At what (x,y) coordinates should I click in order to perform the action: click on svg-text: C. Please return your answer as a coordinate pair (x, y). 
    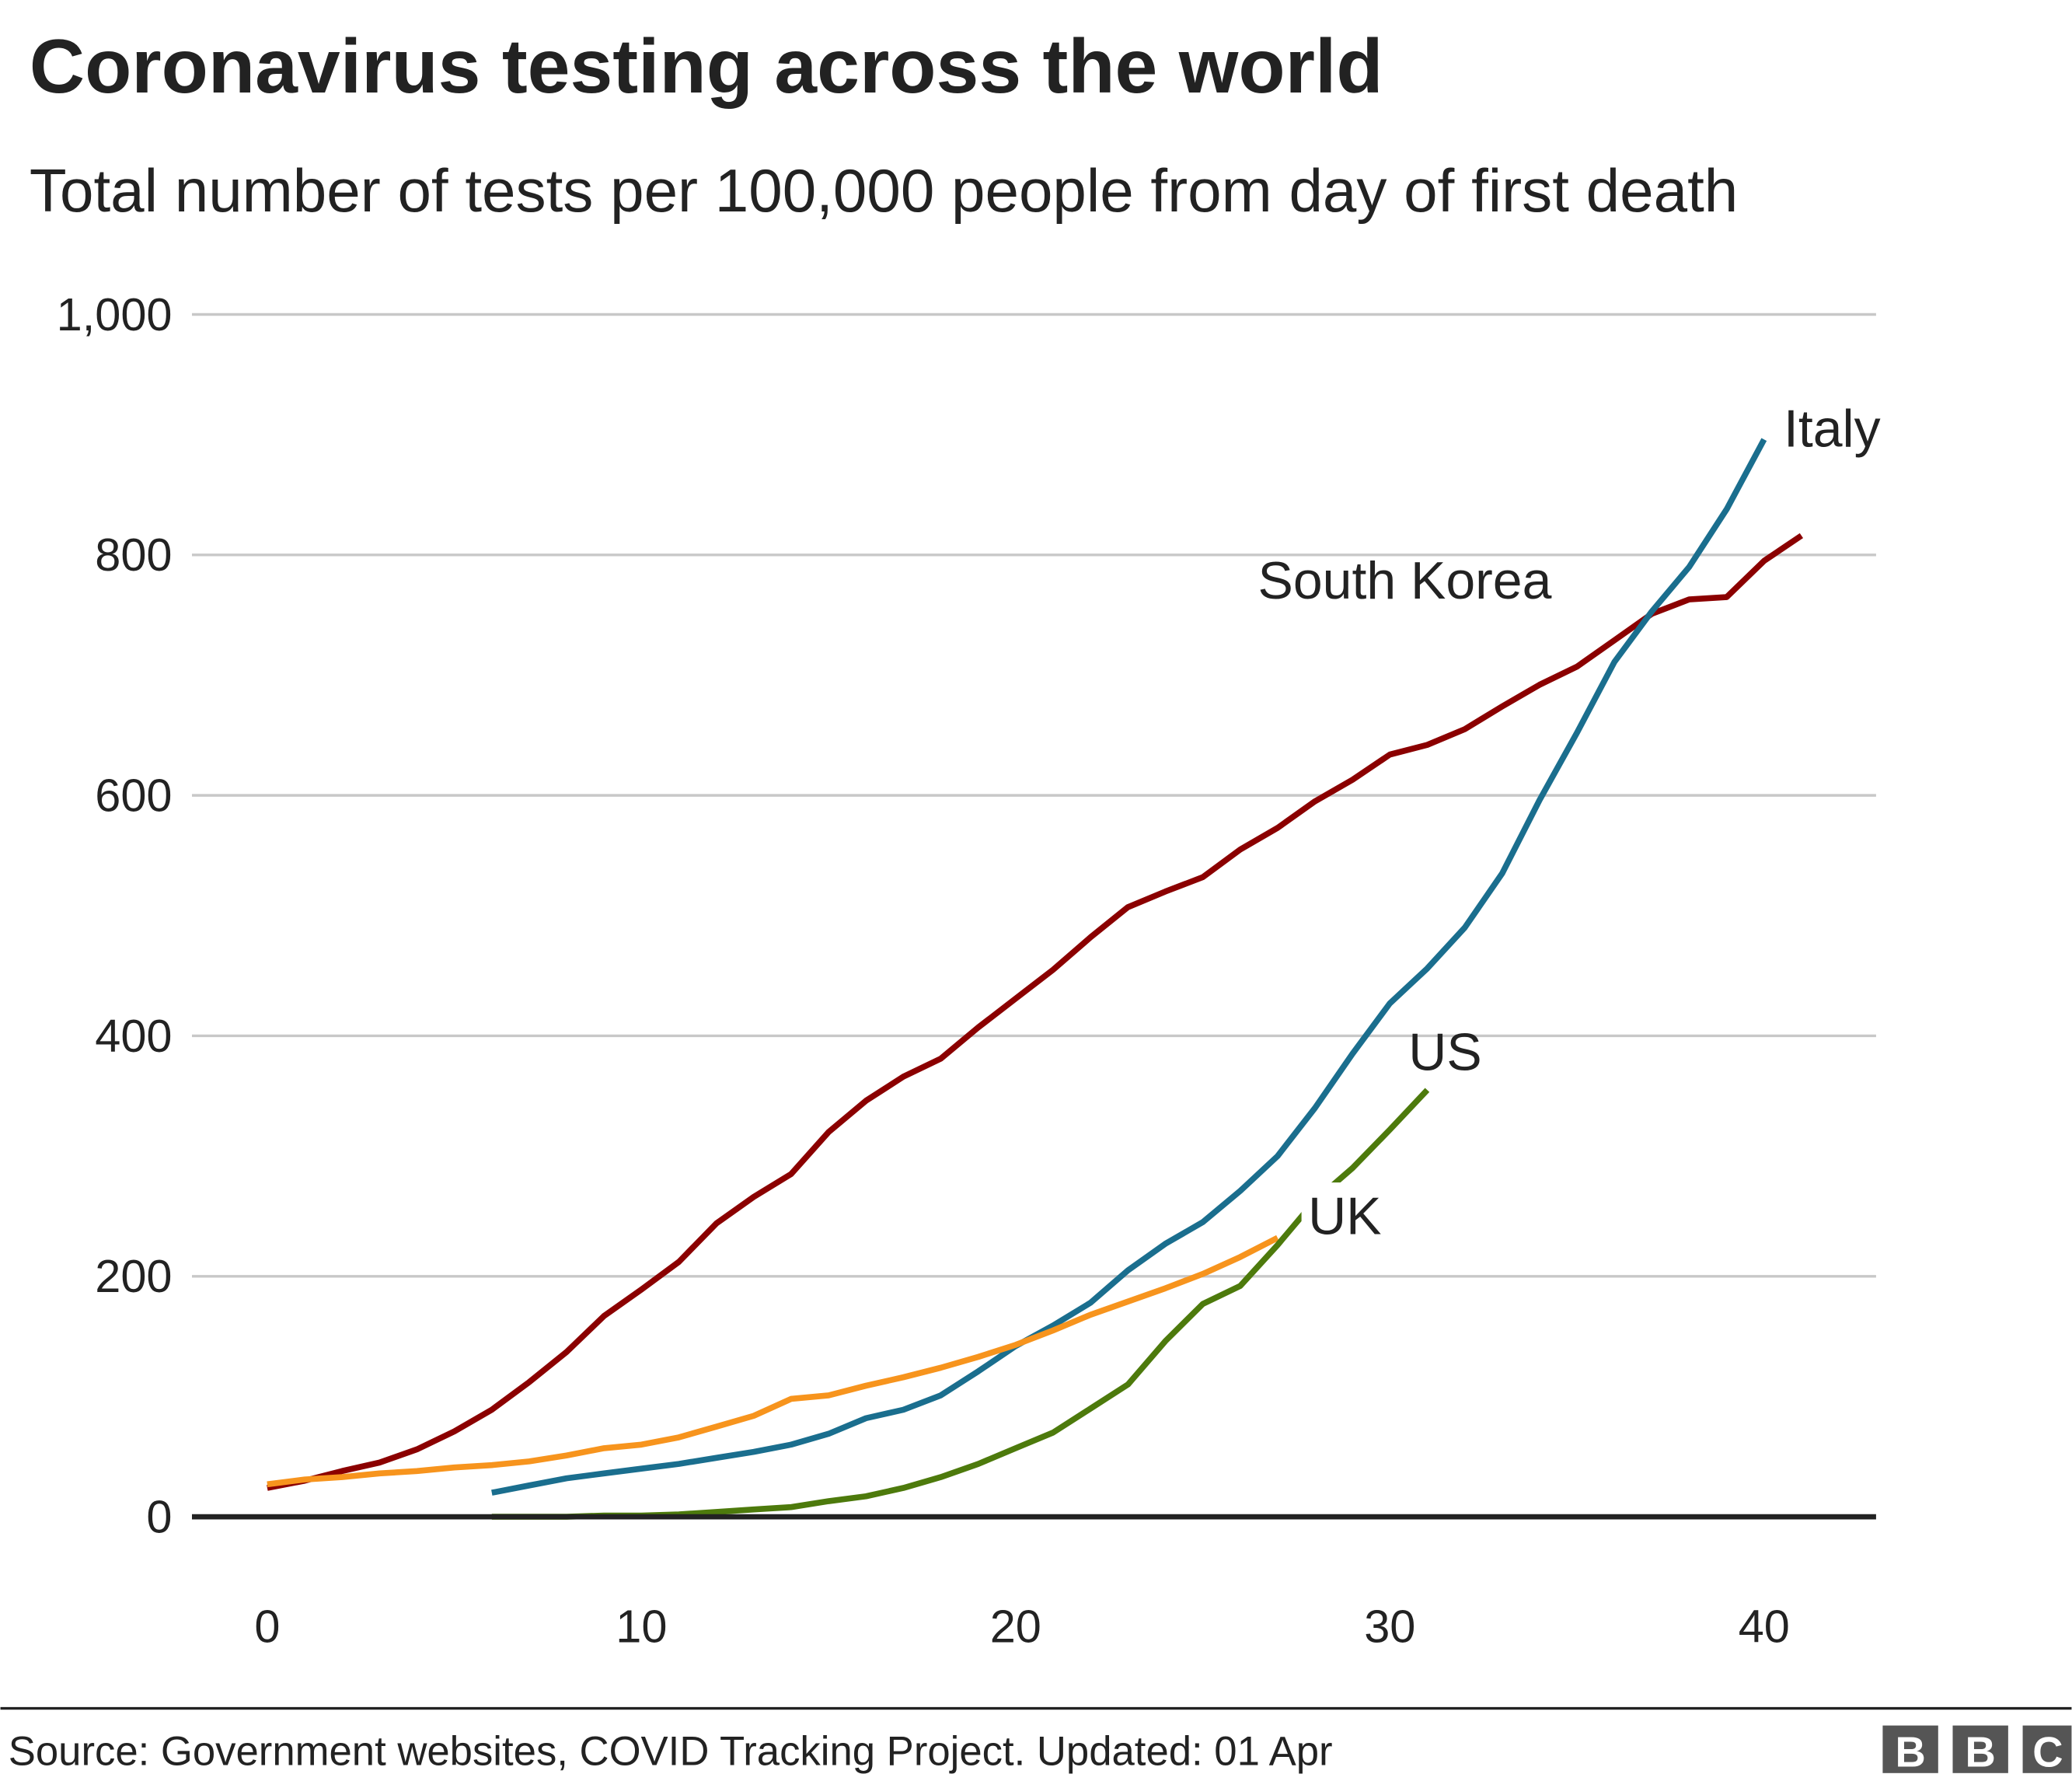
    Looking at the image, I should click on (2047, 1752).